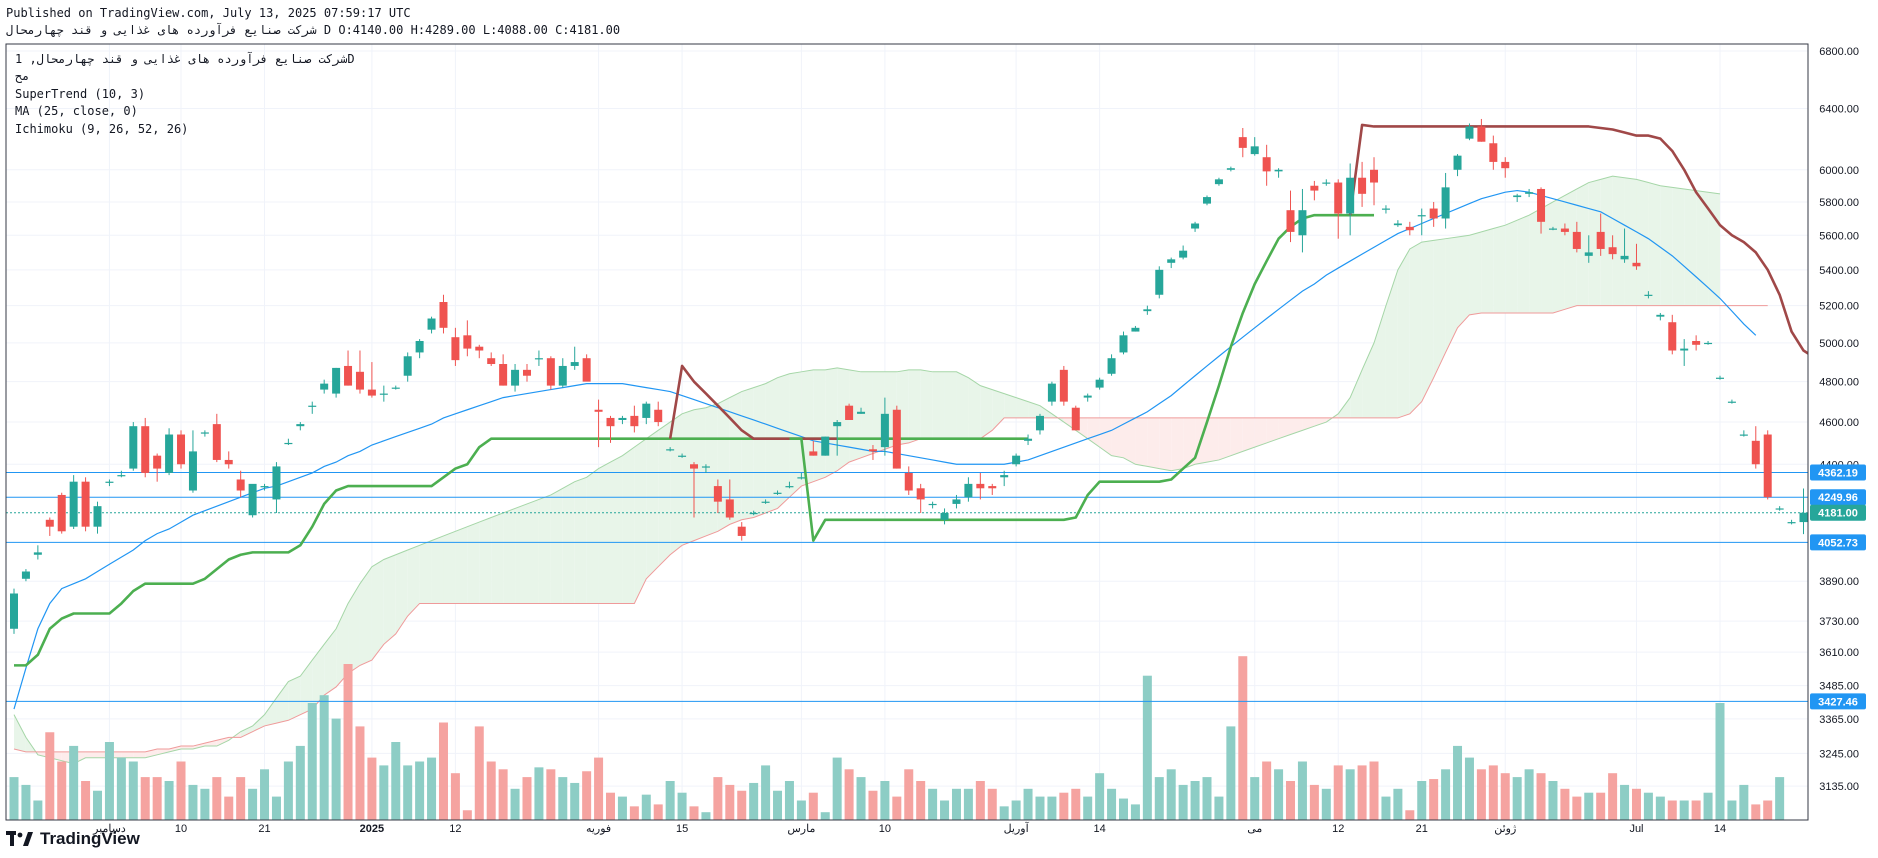 This screenshot has height=858, width=1878. What do you see at coordinates (1839, 203) in the screenshot?
I see `y-axis-tick-label: 5800.00` at bounding box center [1839, 203].